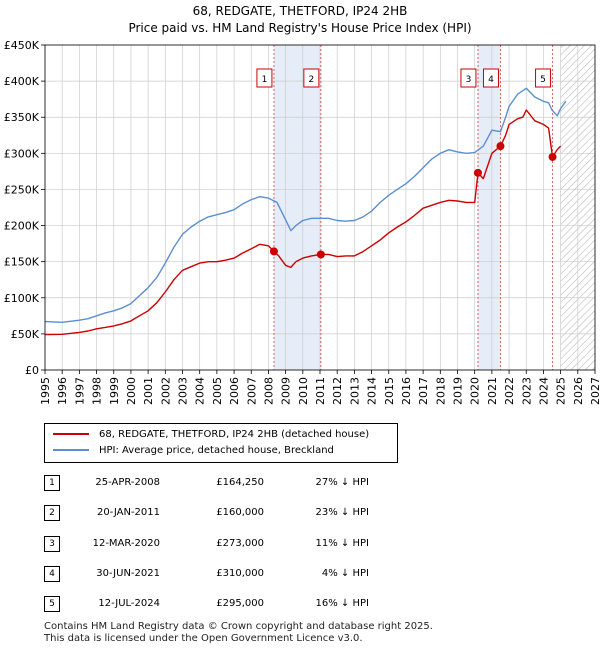 Image resolution: width=600 pixels, height=650 pixels. What do you see at coordinates (22, 45) in the screenshot?
I see `y-tick-label: £450K` at bounding box center [22, 45].